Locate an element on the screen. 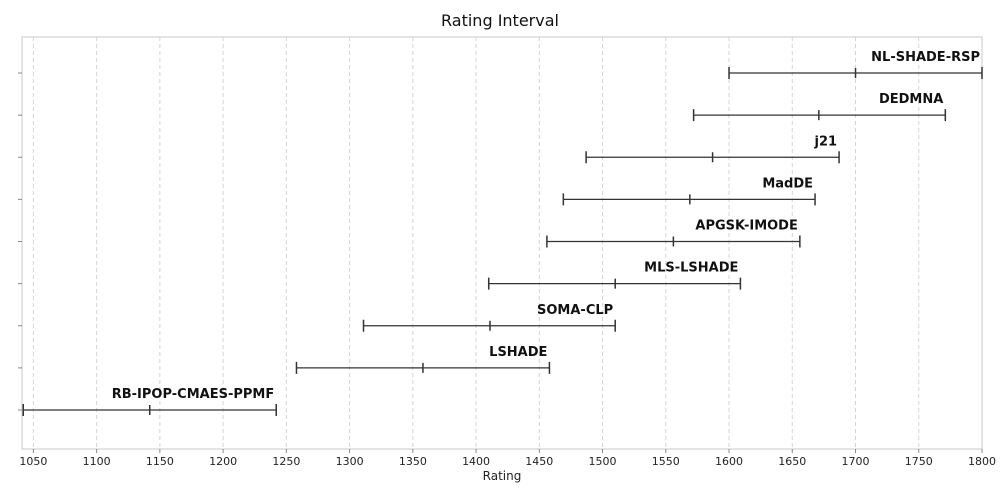 Image resolution: width=1000 pixels, height=500 pixels. chart-title: Rating Interval is located at coordinates (500, 20).